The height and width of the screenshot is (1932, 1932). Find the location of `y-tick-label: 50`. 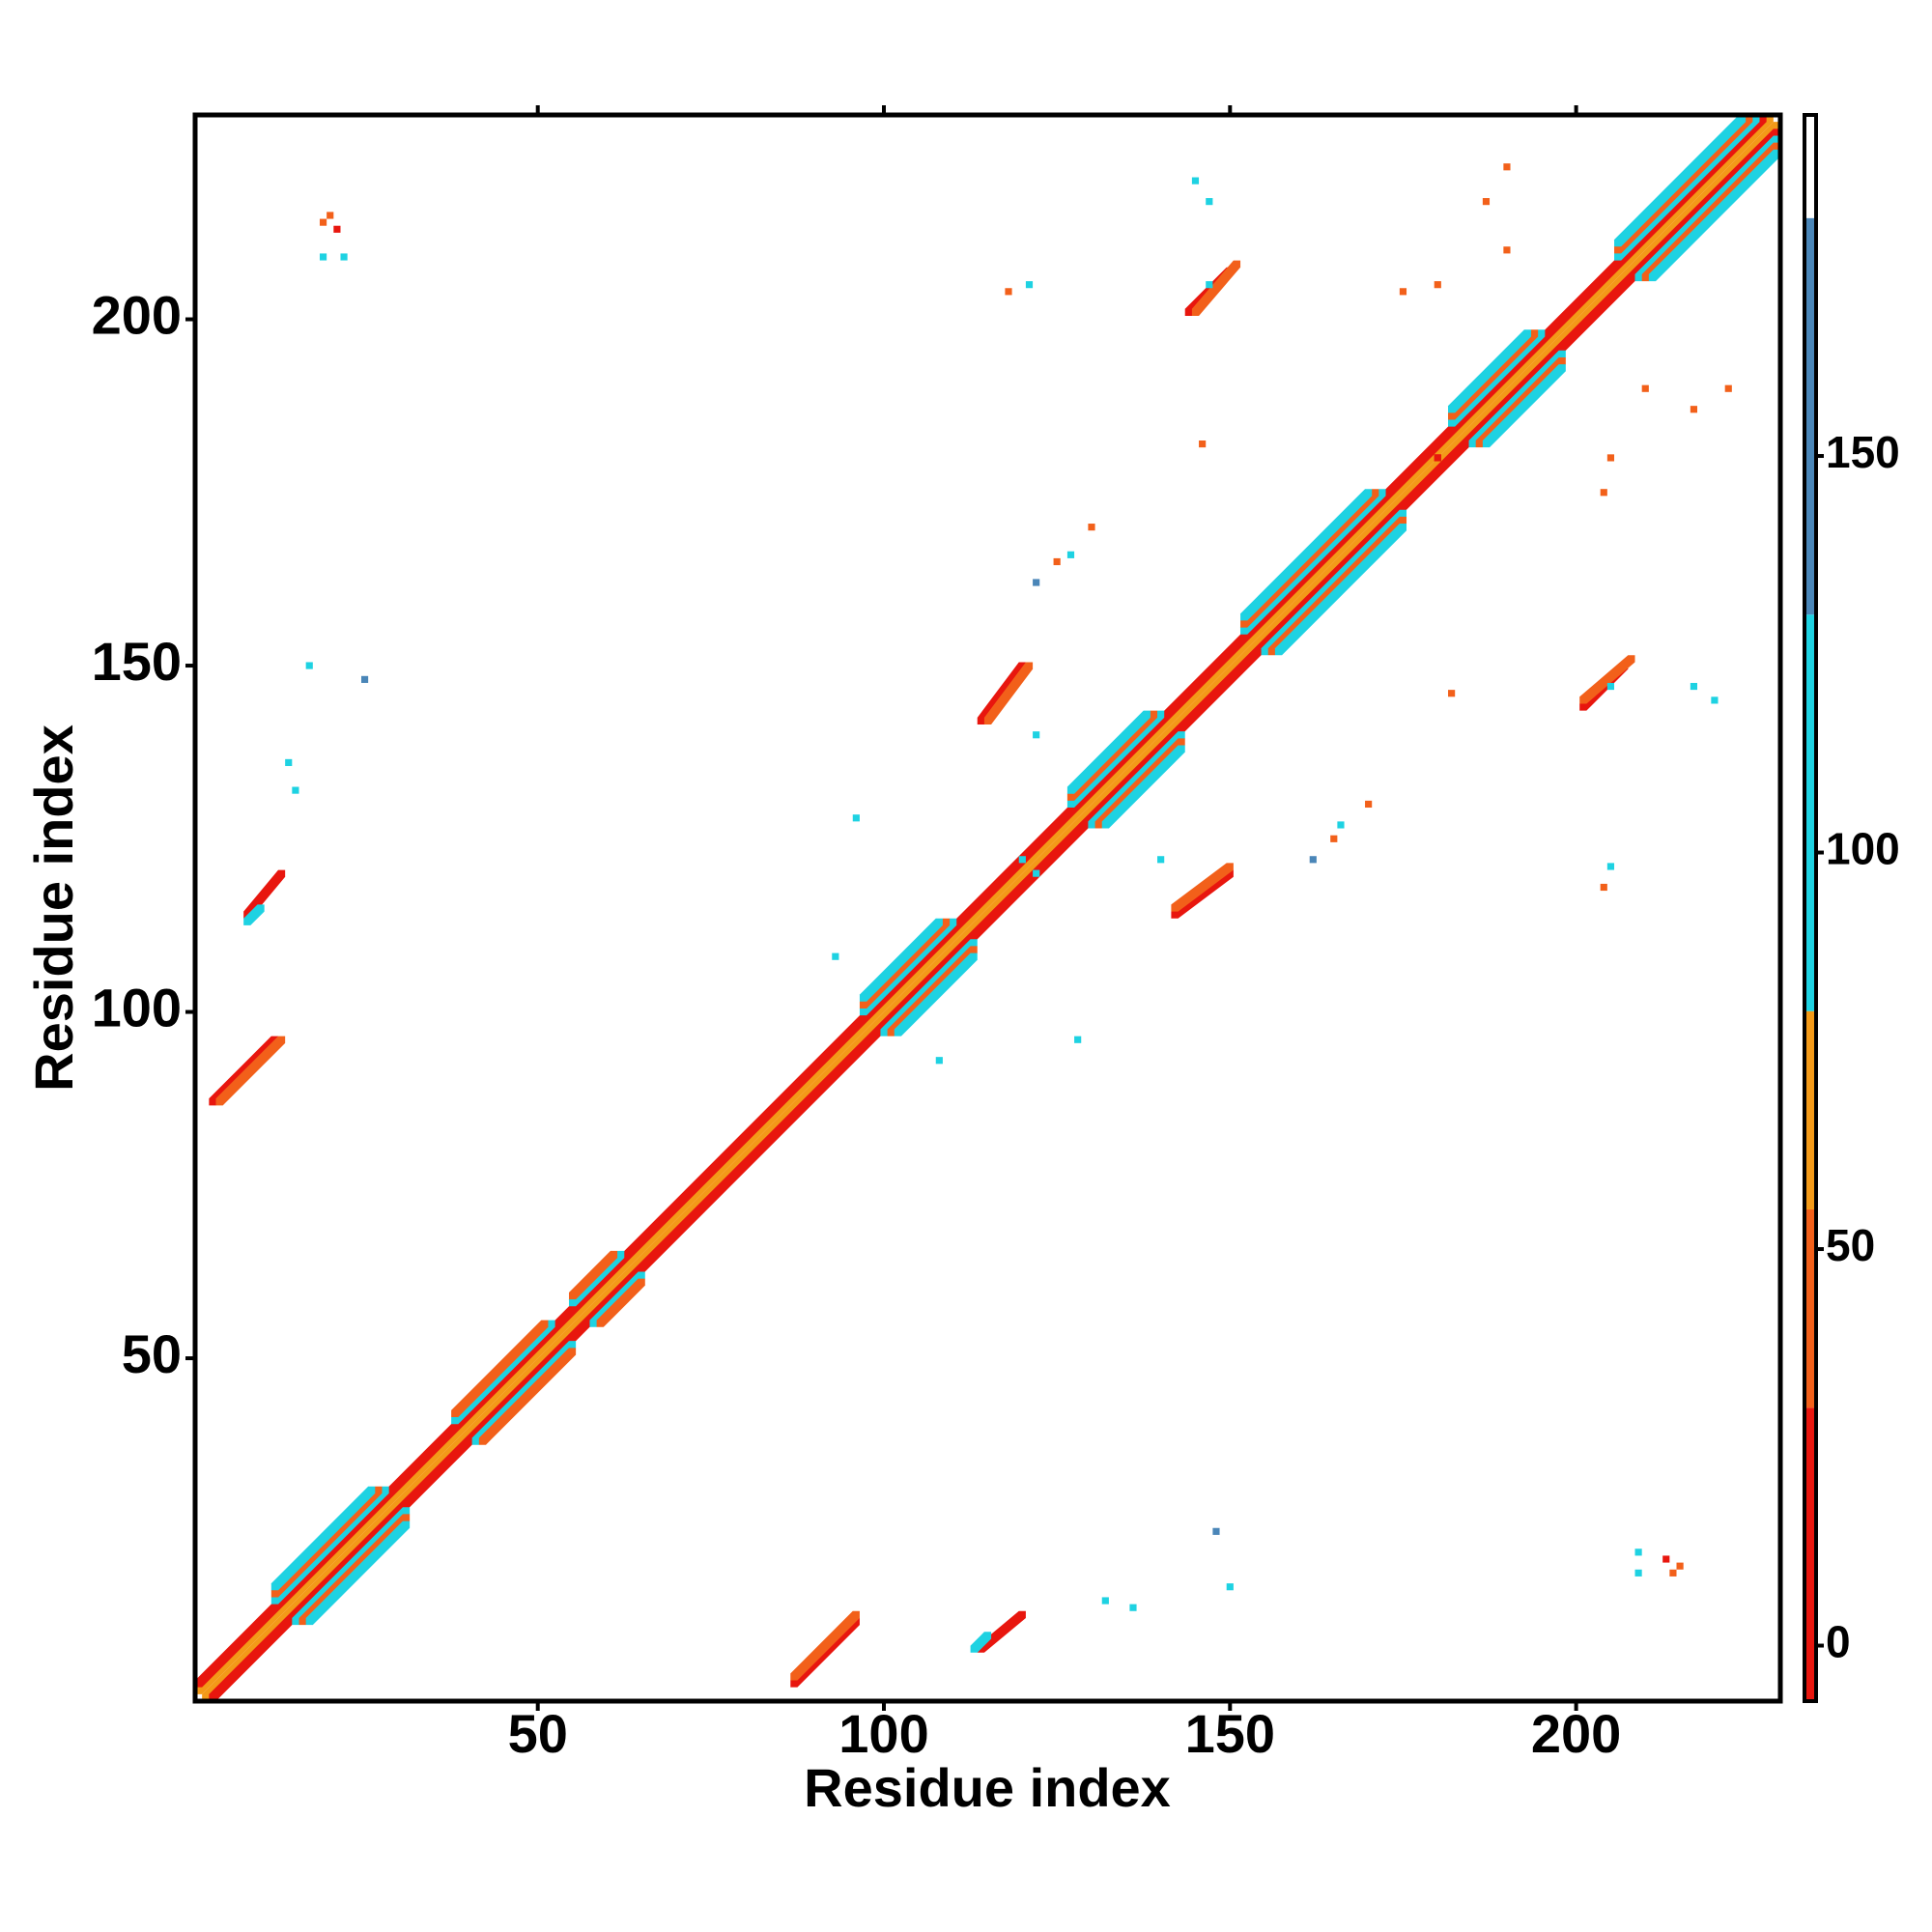

y-tick-label: 50 is located at coordinates (152, 1353).